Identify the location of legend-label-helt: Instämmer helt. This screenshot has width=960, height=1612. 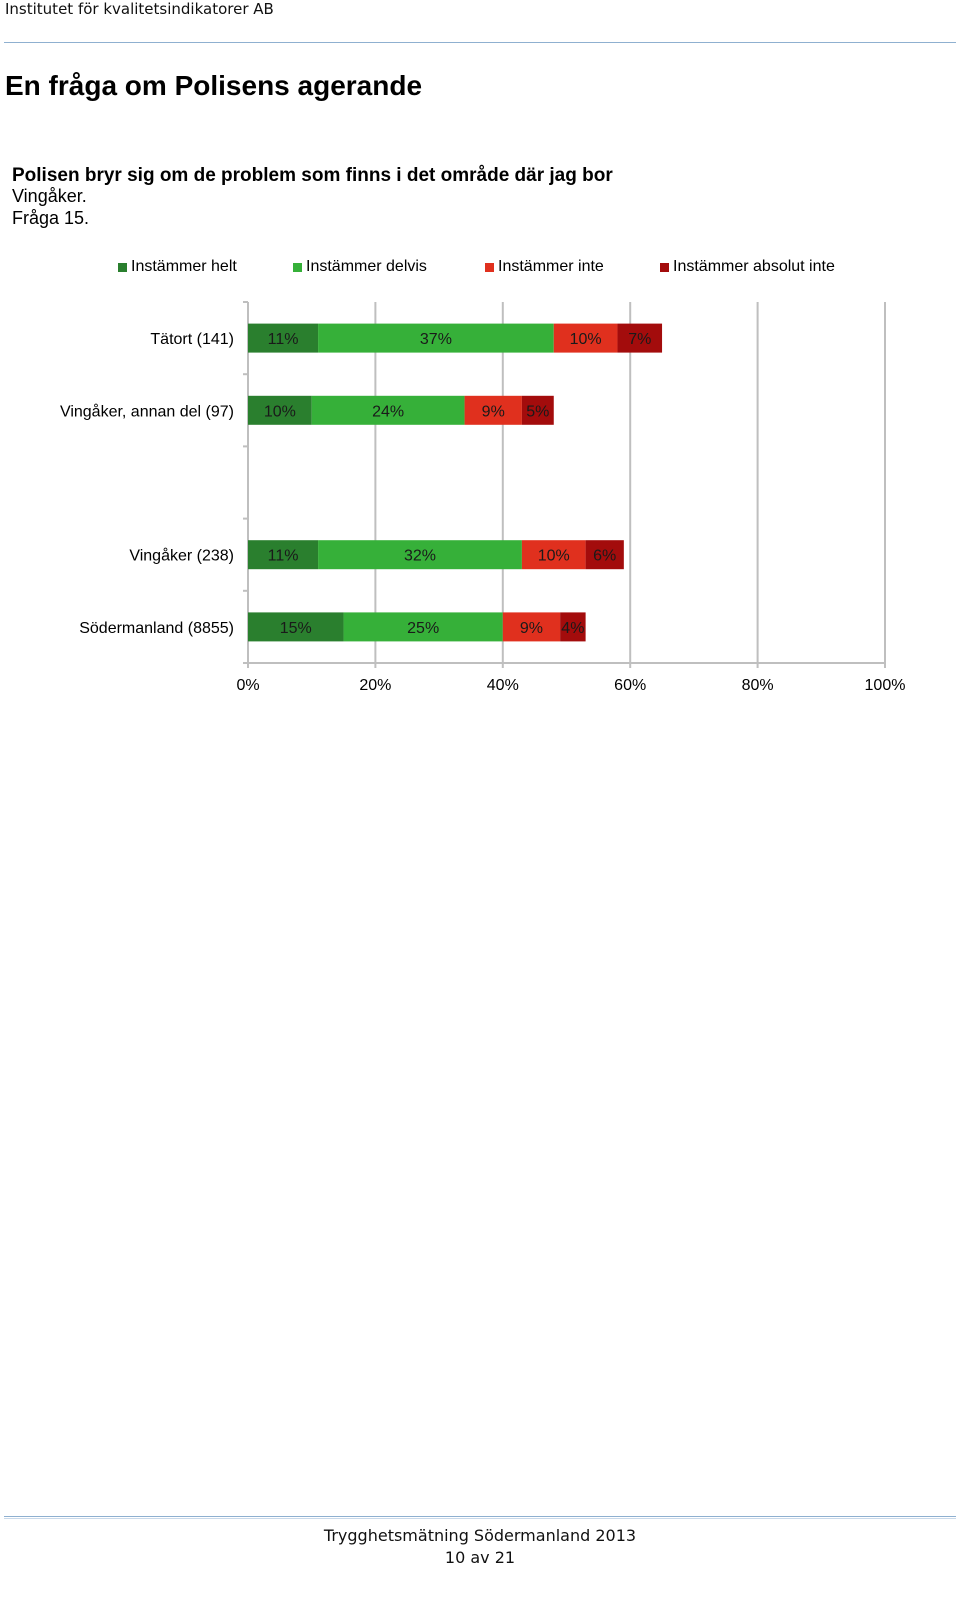
(184, 266).